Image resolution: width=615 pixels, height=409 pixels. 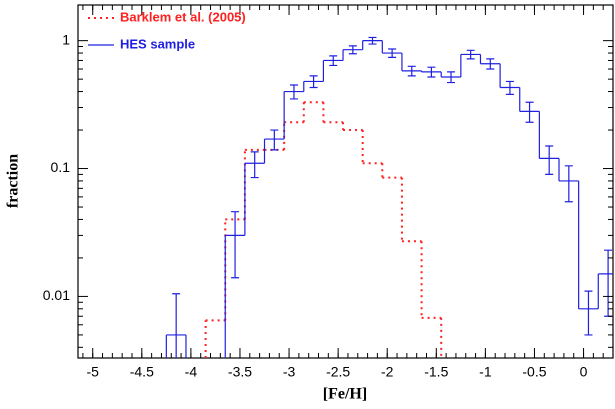 What do you see at coordinates (534, 372) in the screenshot?
I see `x-tick-label: -0.5` at bounding box center [534, 372].